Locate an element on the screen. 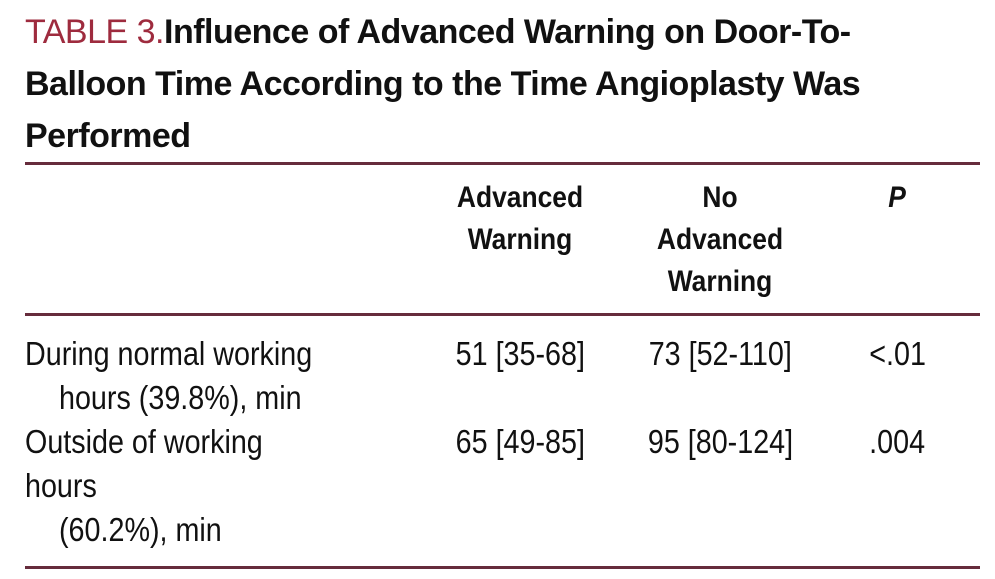 The width and height of the screenshot is (995, 579). value-normal-hours-no-advanced: 73 [52-110] is located at coordinates (720, 353).